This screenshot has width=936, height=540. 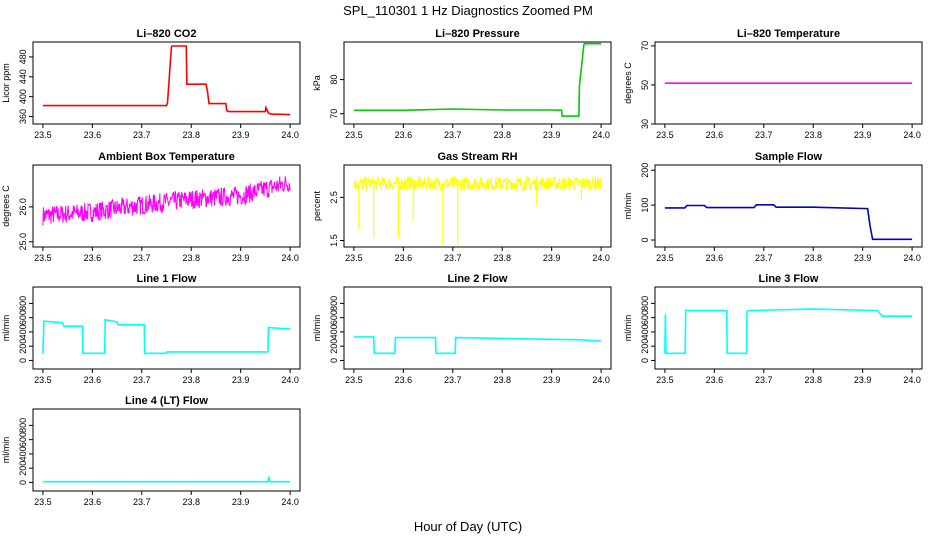 What do you see at coordinates (789, 157) in the screenshot?
I see `panel-title: Sample Flow` at bounding box center [789, 157].